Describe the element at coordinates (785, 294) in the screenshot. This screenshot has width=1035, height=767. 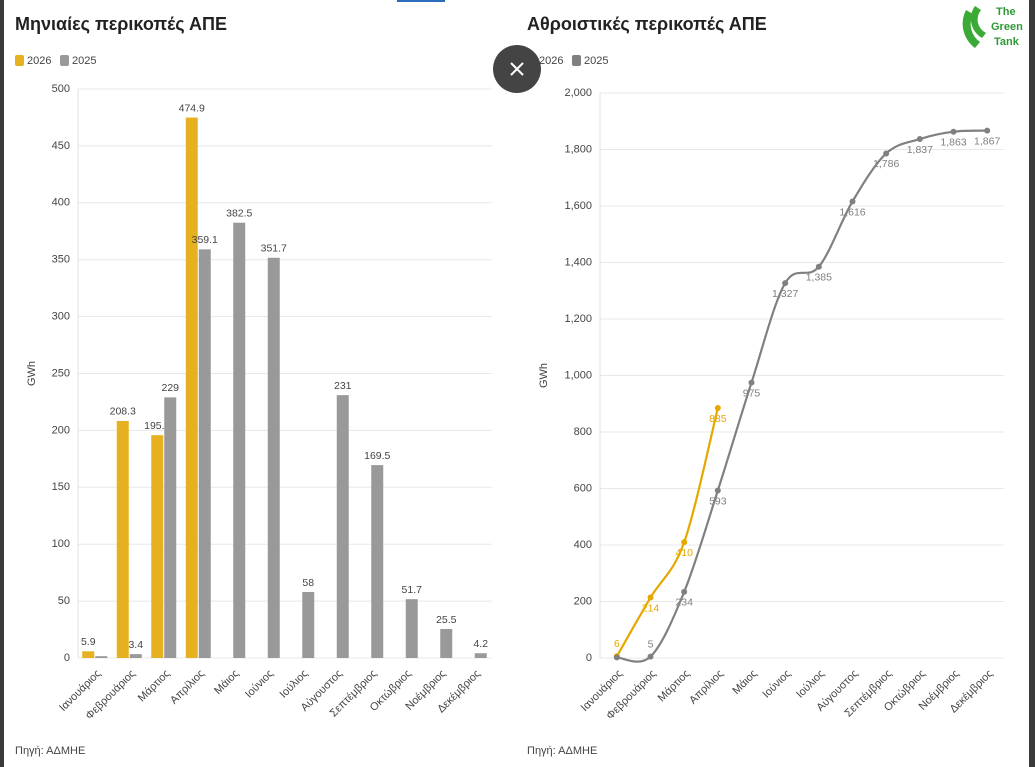
I see `data-label: 1,327` at that location.